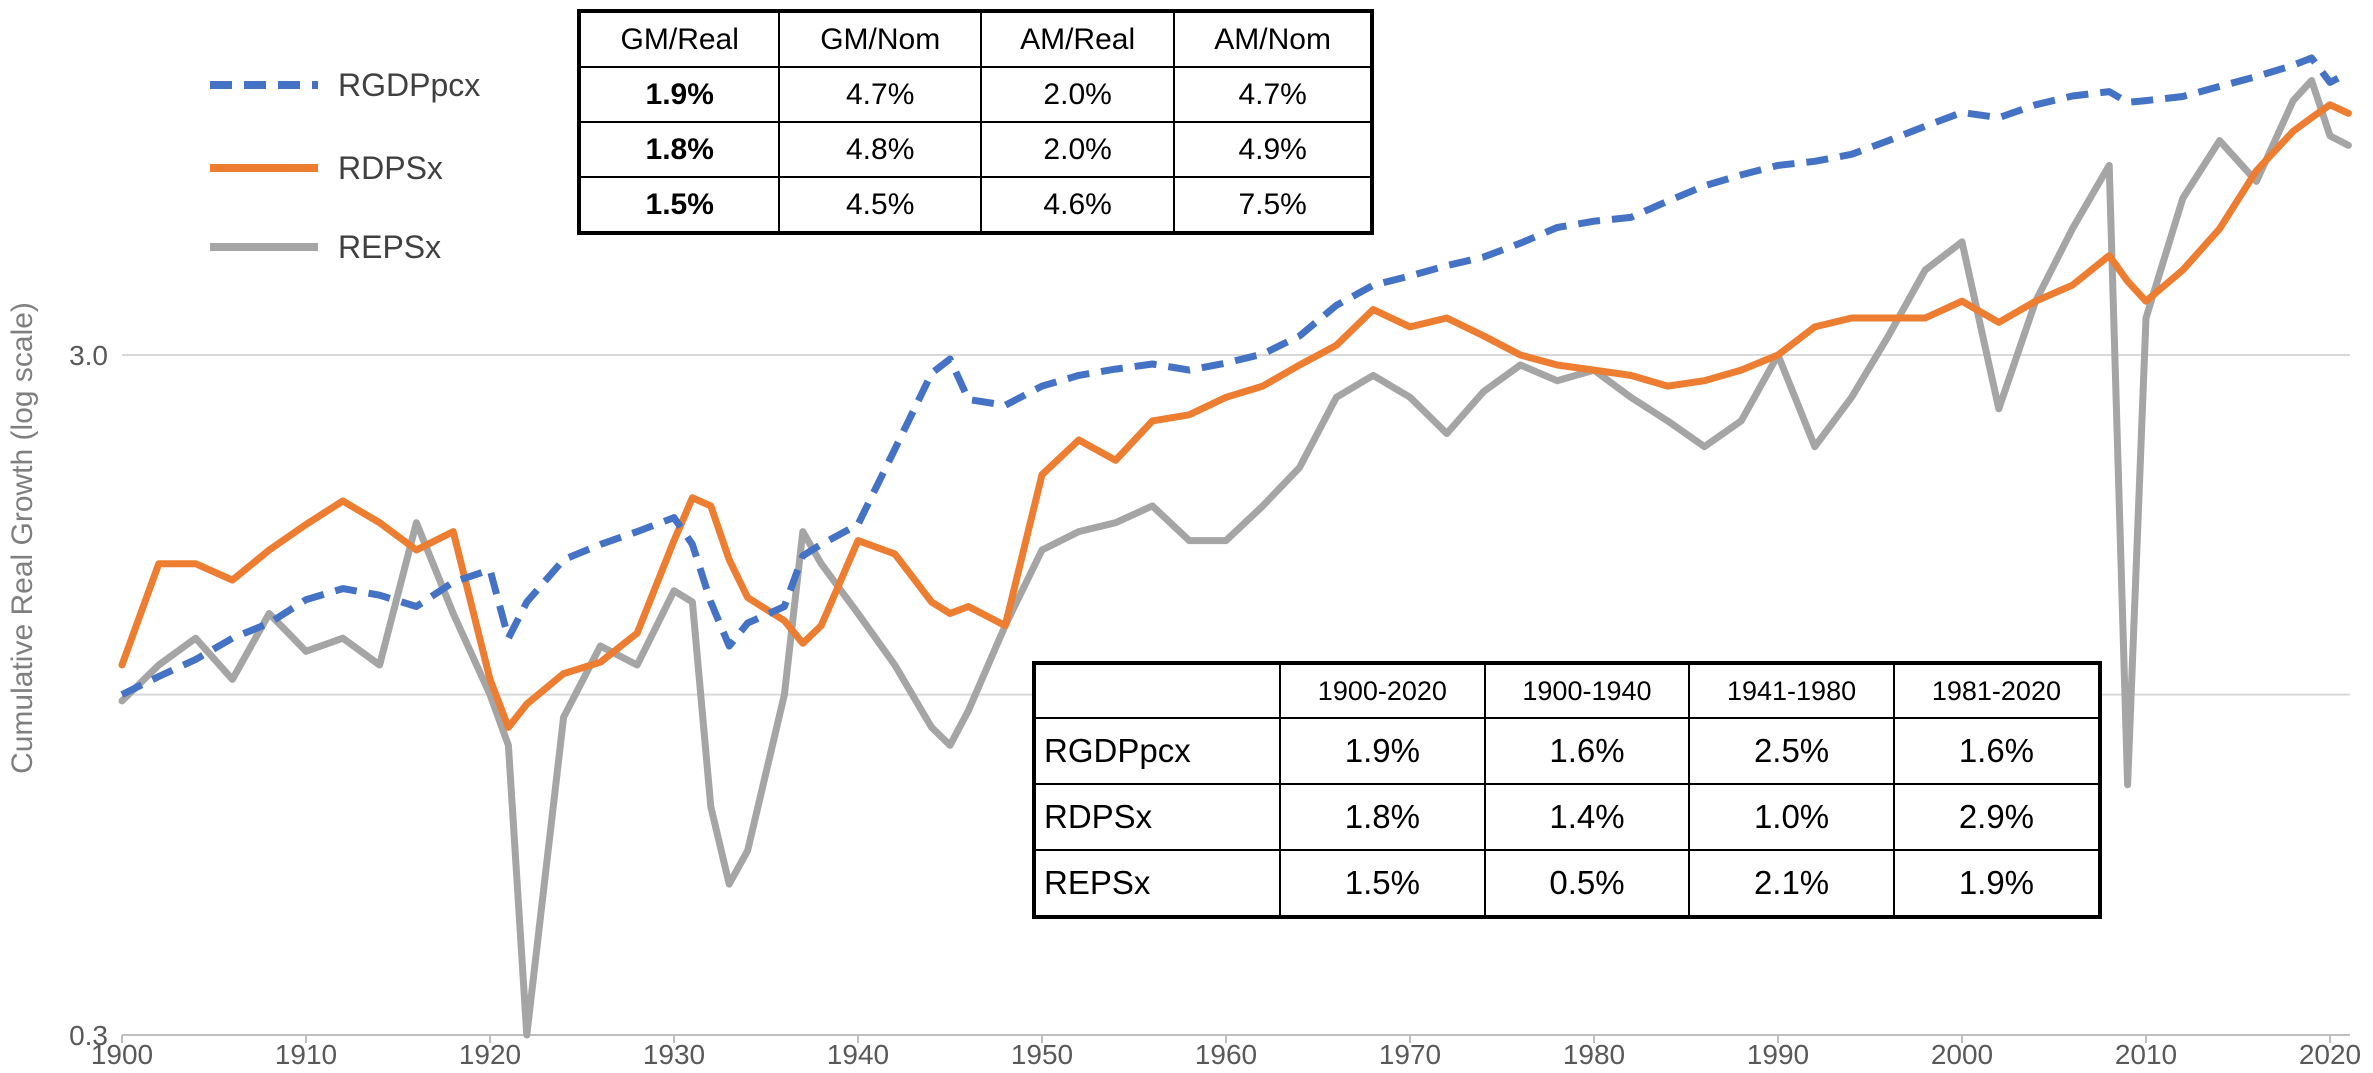 The height and width of the screenshot is (1073, 2373). I want to click on table-row-label: RDPSx, so click(1157, 817).